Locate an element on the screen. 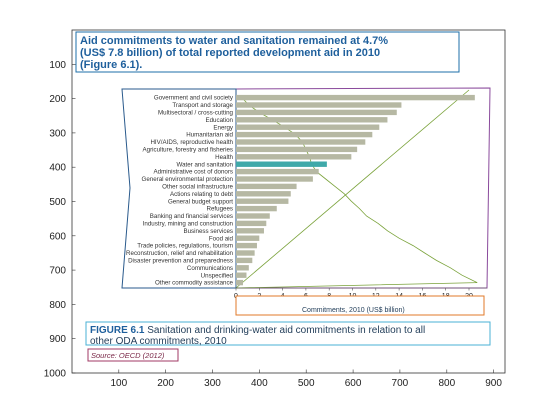 The width and height of the screenshot is (560, 420). caption-line-2: other ODA commitments, 2010 is located at coordinates (158, 341).